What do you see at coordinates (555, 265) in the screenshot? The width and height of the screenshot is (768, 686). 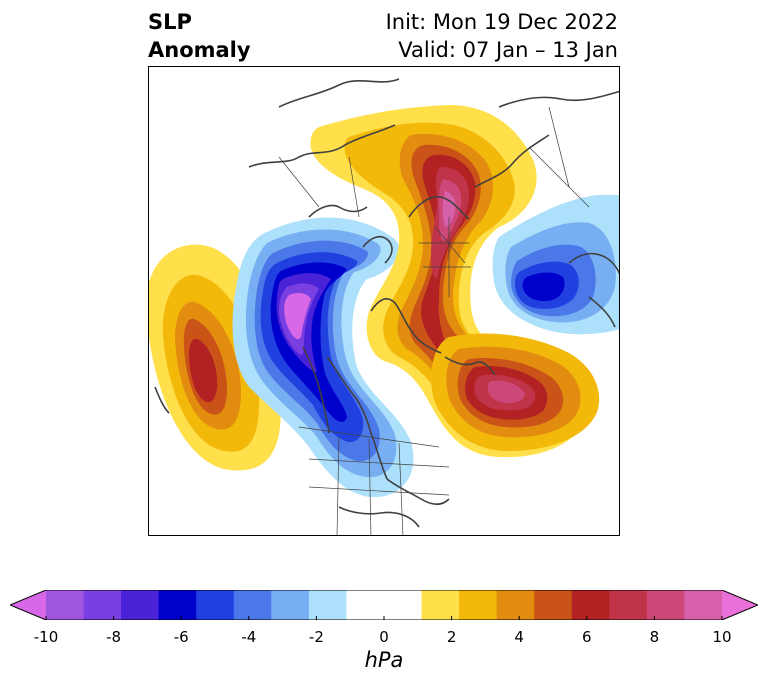 I see `siberia-low-anomaly` at bounding box center [555, 265].